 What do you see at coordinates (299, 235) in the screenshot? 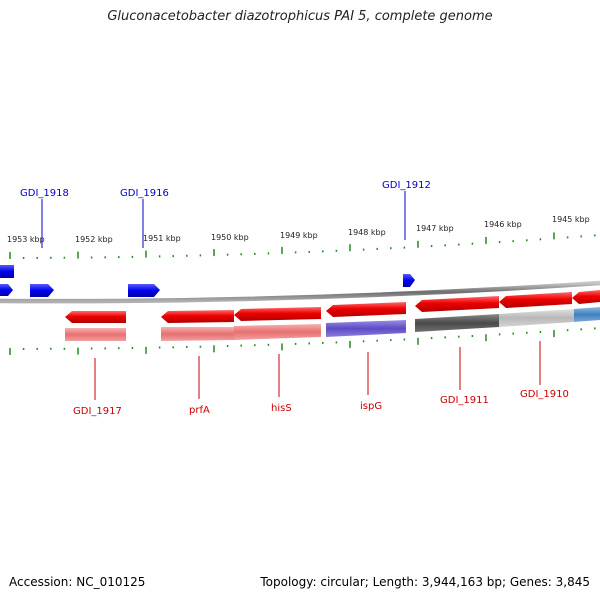
I see `scale-label: 1949 kbp` at bounding box center [299, 235].